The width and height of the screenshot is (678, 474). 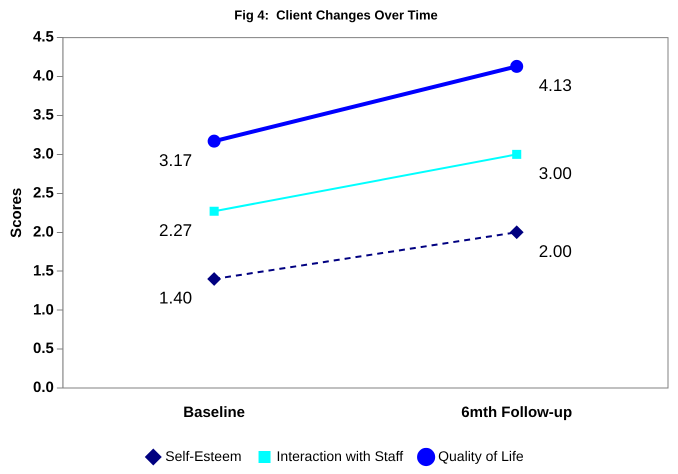 I want to click on data-label: 2.00, so click(x=555, y=251).